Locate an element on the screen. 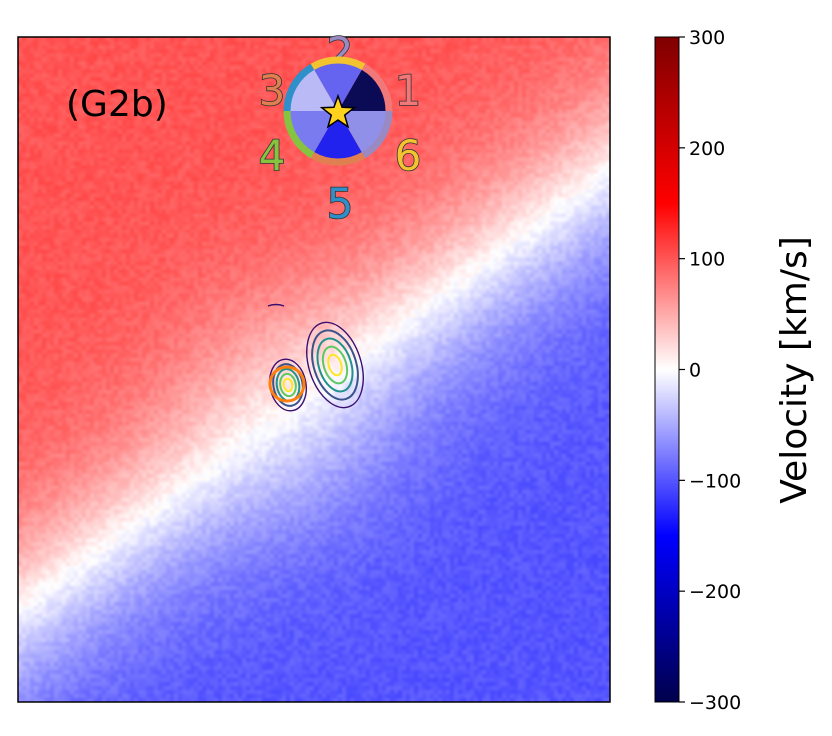 The height and width of the screenshot is (736, 832). colorbar-label: Velocity [km/s] is located at coordinates (794, 370).